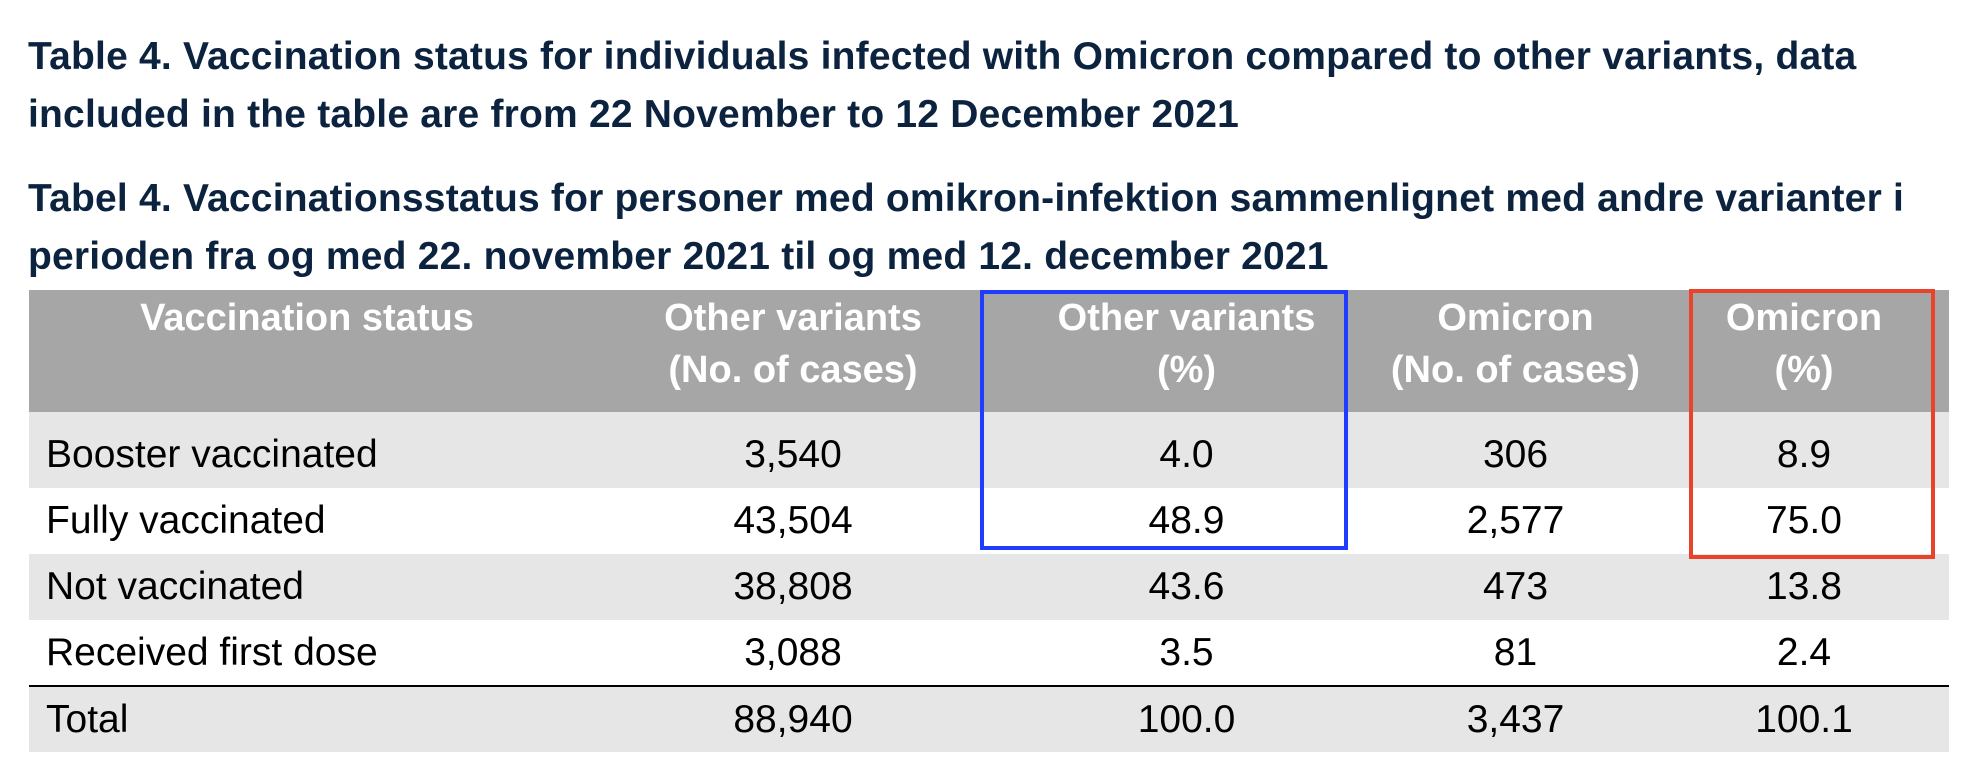 This screenshot has width=1972, height=782. Describe the element at coordinates (1186, 719) in the screenshot. I see `cell-other-variants-percent: 100.0` at that location.